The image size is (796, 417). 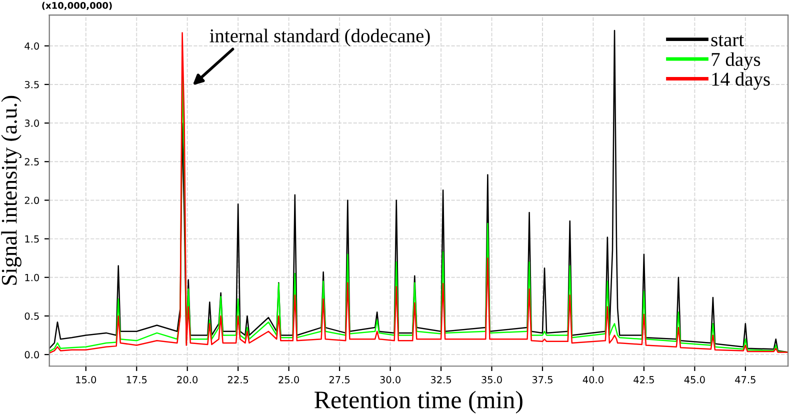 What do you see at coordinates (31, 162) in the screenshot?
I see `y-tick-label: 2.5` at bounding box center [31, 162].